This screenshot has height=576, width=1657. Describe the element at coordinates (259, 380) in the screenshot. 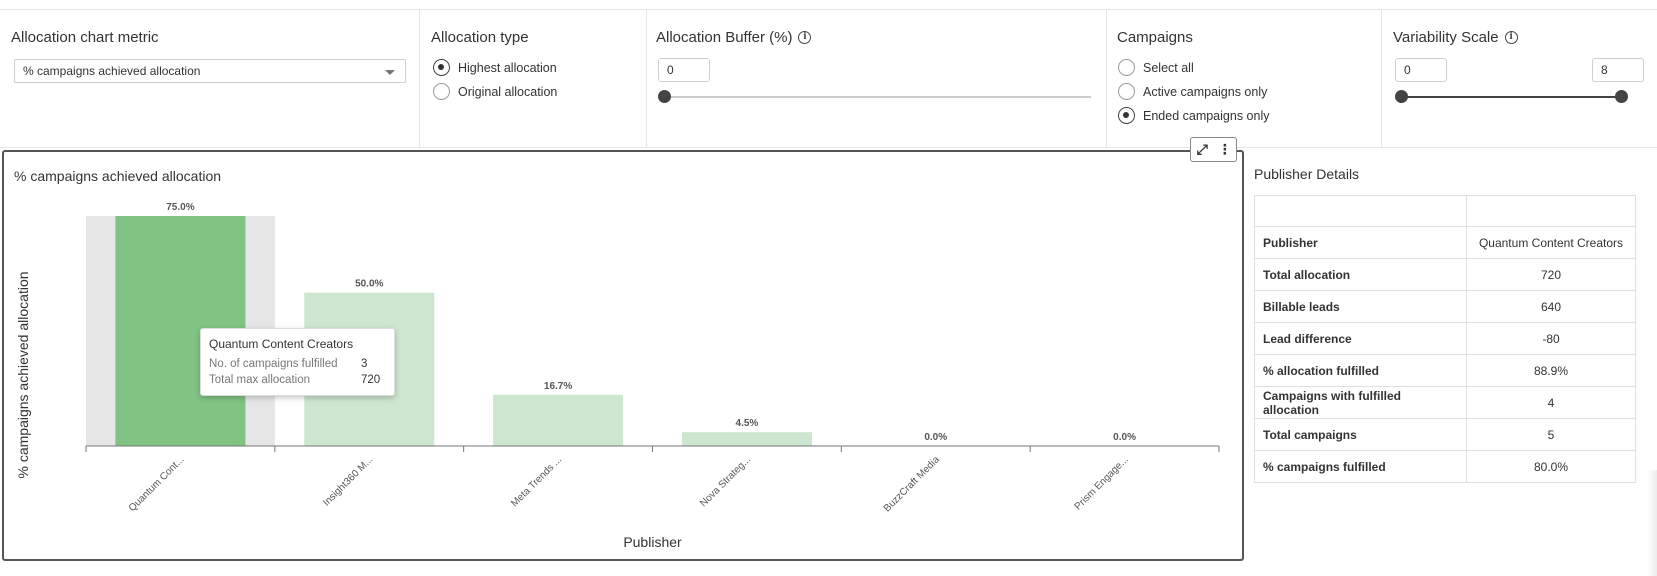

I see `tooltip-row-label: Total max allocation` at that location.